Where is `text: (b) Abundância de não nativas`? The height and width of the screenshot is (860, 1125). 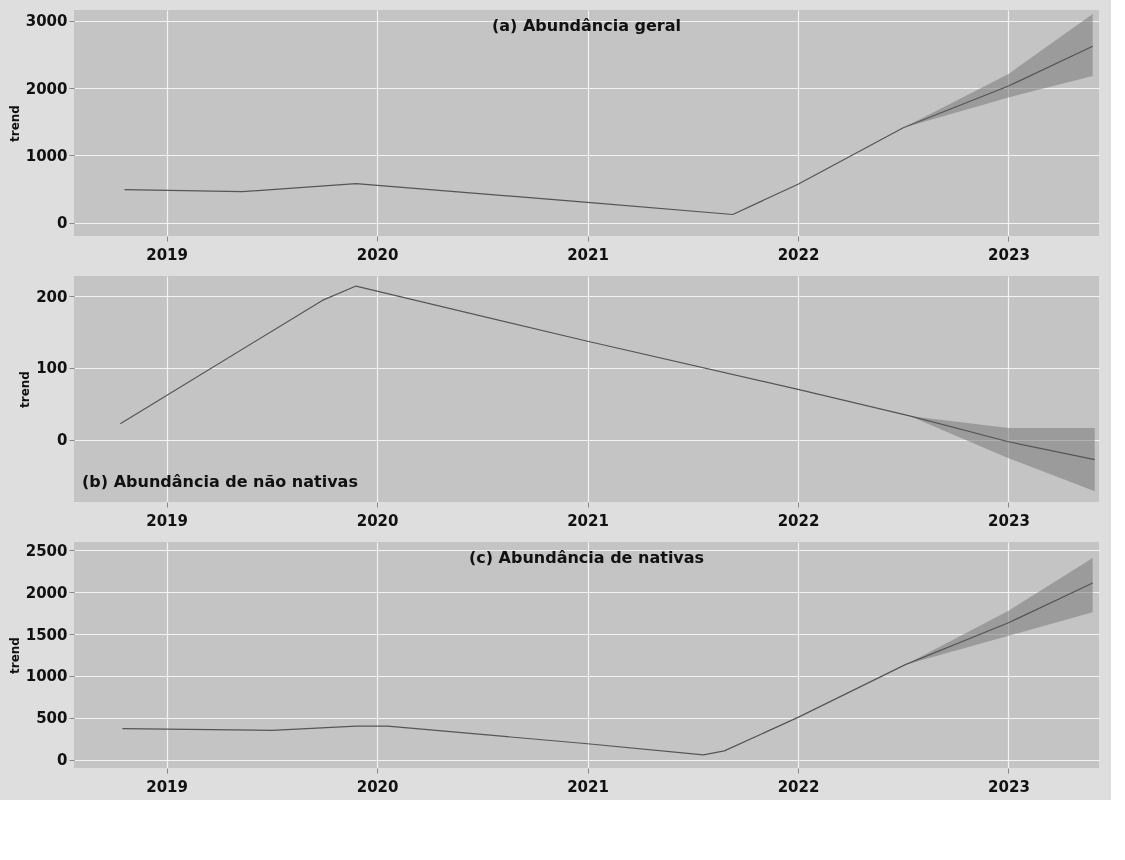 text: (b) Abundância de não nativas is located at coordinates (220, 481).